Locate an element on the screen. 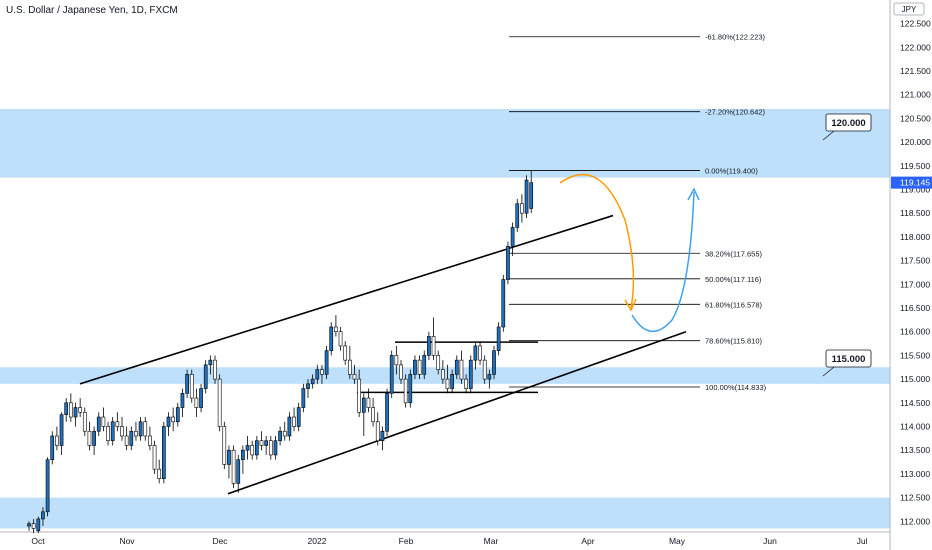 Image resolution: width=932 pixels, height=550 pixels. x-tick-label: Apr is located at coordinates (587, 541).